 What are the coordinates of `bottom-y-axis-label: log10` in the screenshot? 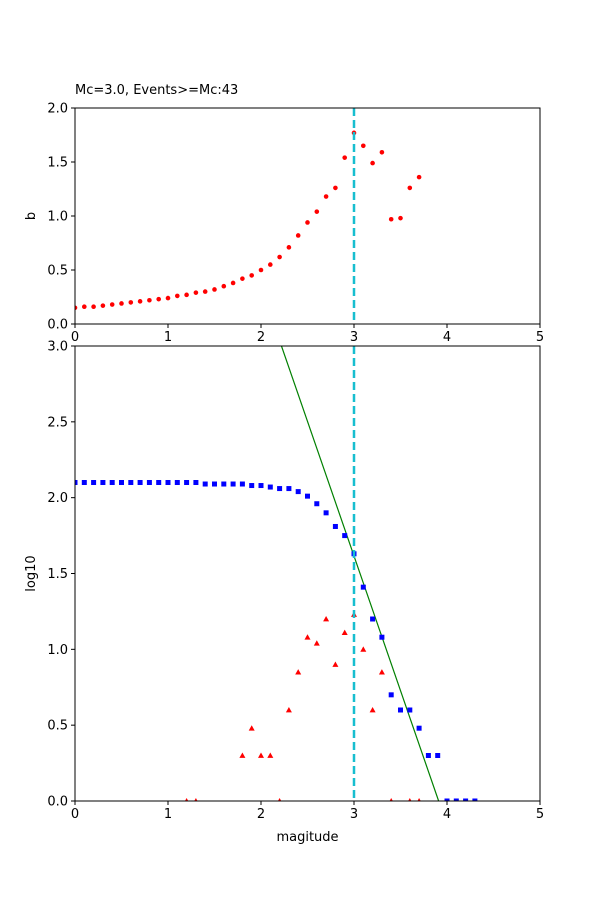 It's located at (31, 573).